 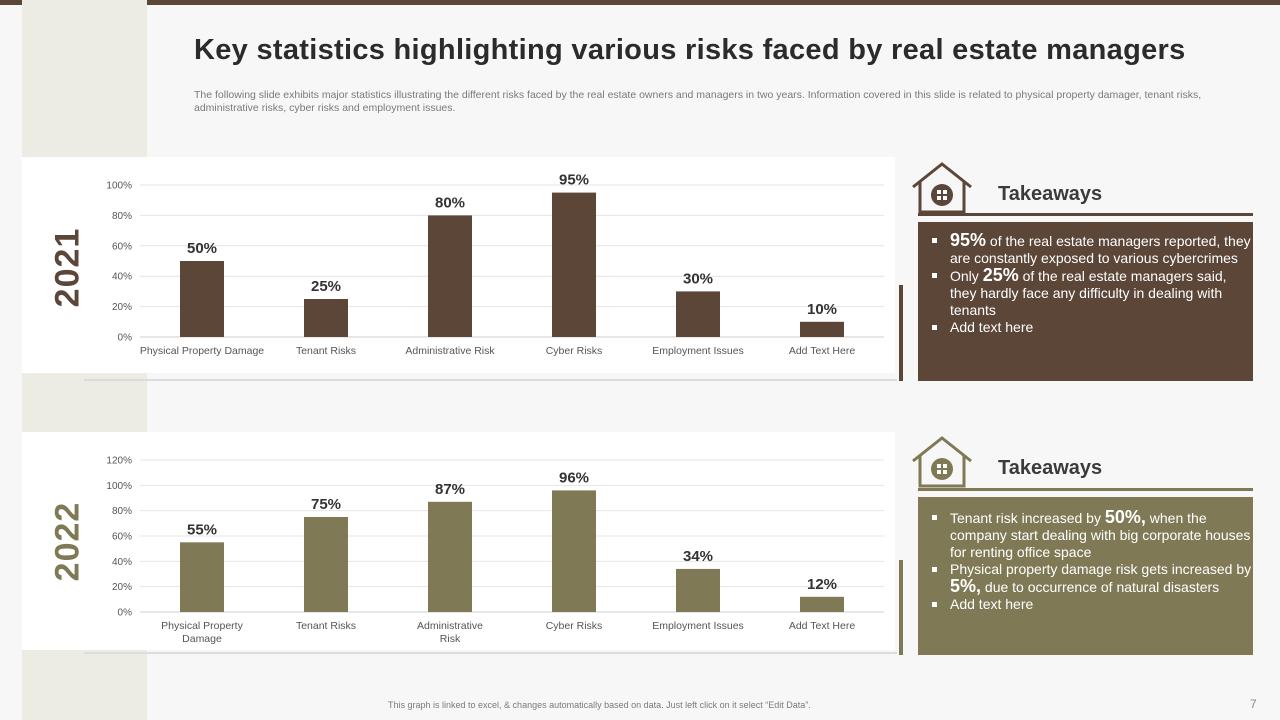 What do you see at coordinates (1125, 517) in the screenshot?
I see `takeaway-highlight: 50%,` at bounding box center [1125, 517].